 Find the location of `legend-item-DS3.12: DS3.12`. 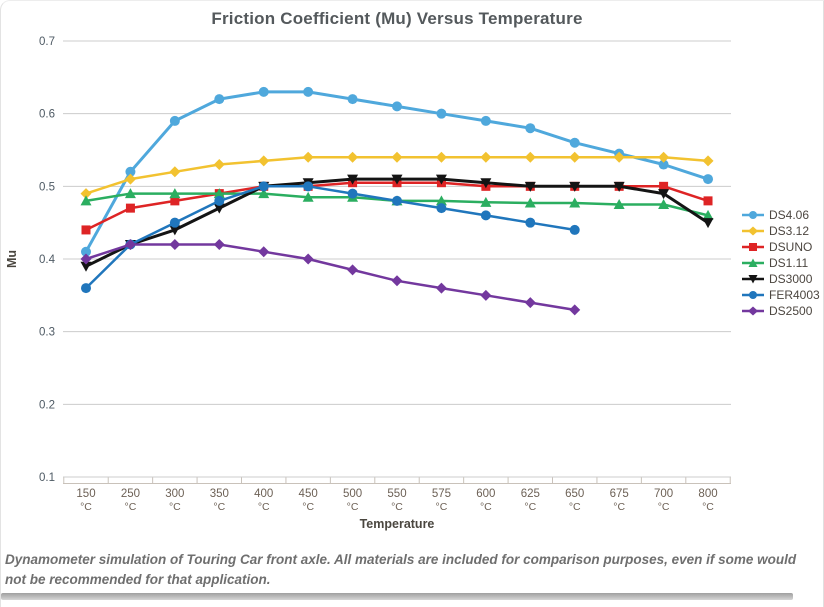

legend-item-DS3.12: DS3.12 is located at coordinates (782, 231).